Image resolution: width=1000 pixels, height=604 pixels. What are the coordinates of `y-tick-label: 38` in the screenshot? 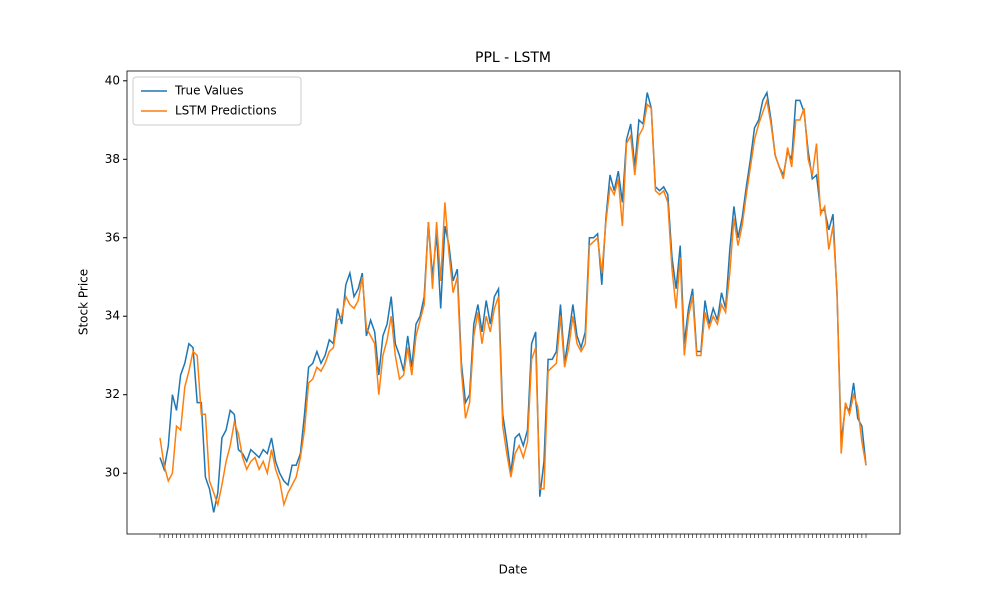 It's located at (112, 159).